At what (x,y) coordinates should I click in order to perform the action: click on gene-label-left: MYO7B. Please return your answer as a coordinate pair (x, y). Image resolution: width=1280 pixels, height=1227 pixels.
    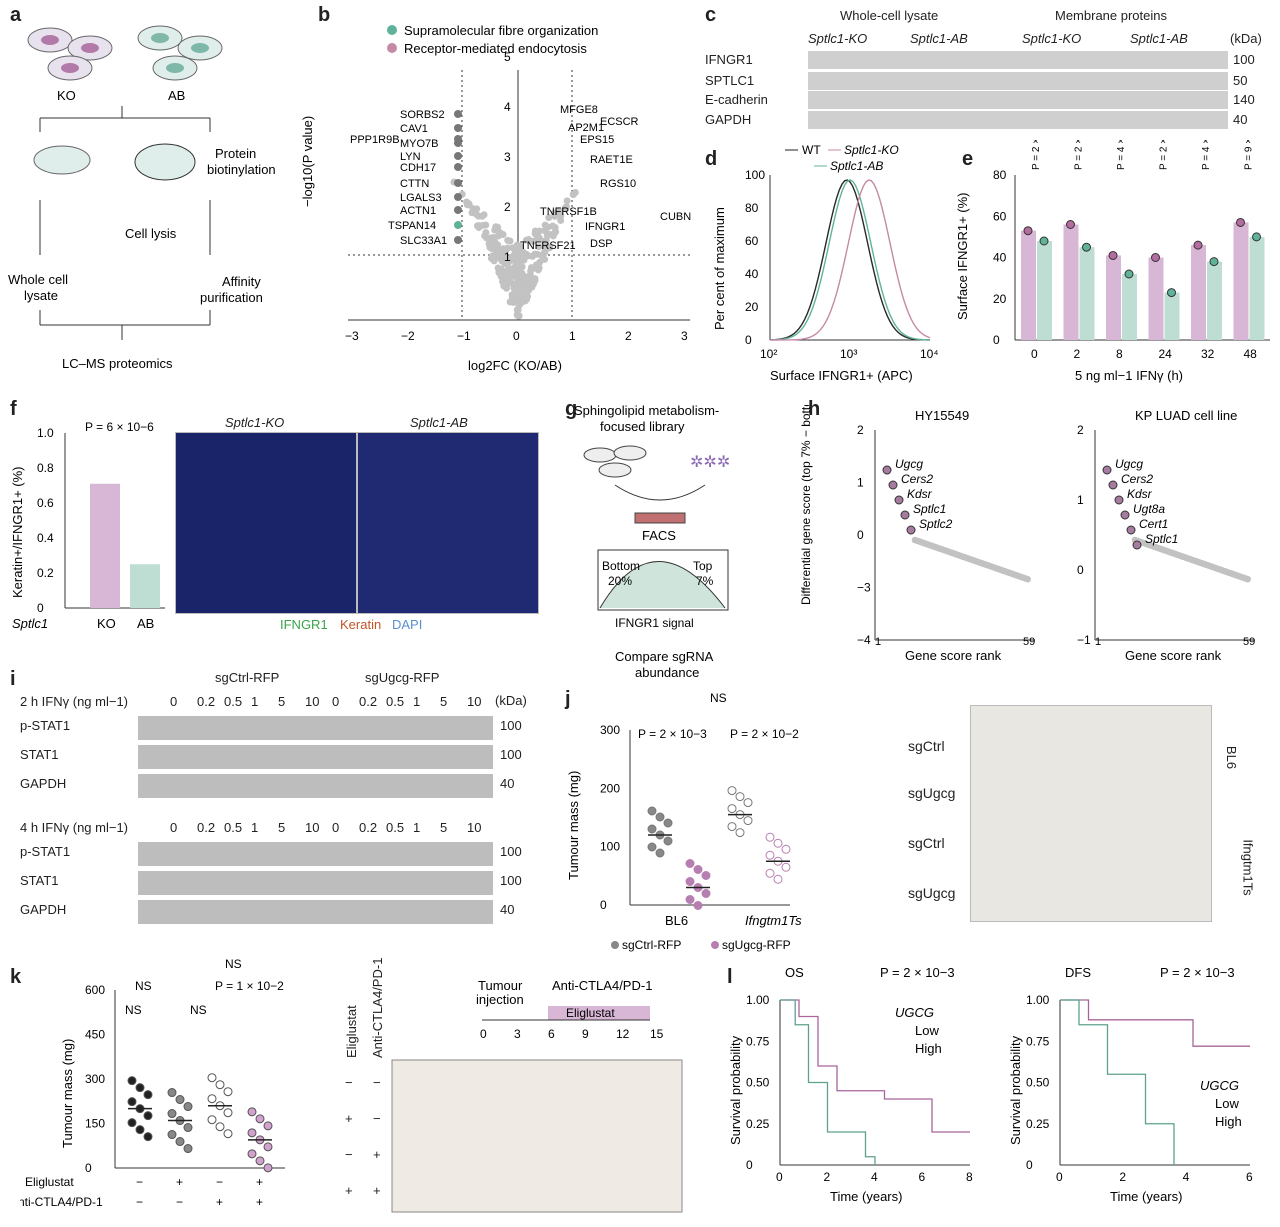
    Looking at the image, I should click on (419, 144).